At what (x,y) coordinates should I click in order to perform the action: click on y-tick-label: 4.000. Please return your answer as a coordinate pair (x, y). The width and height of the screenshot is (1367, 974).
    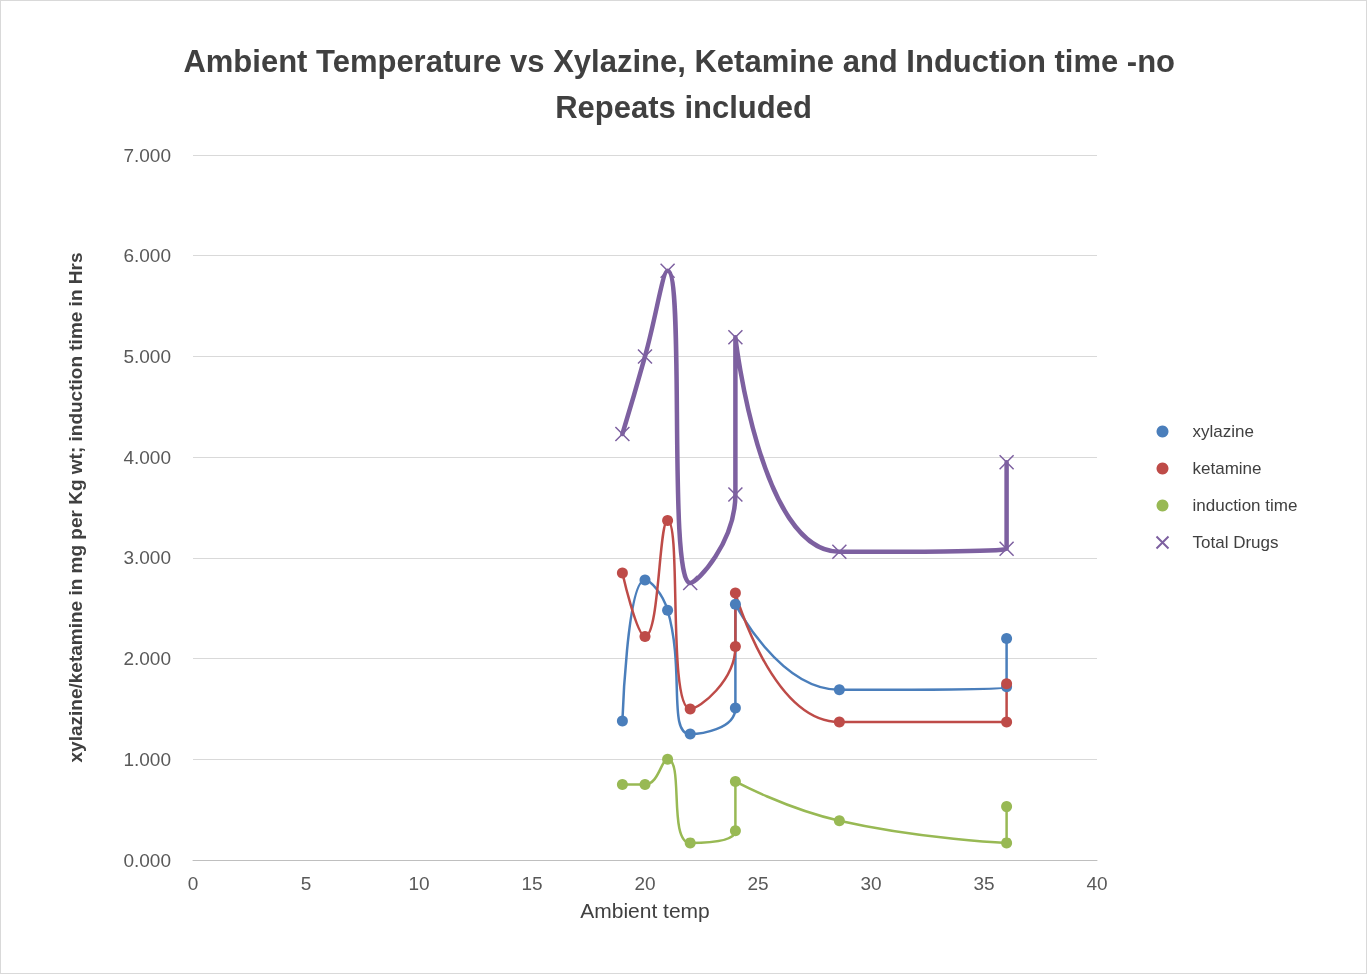
    Looking at the image, I should click on (147, 457).